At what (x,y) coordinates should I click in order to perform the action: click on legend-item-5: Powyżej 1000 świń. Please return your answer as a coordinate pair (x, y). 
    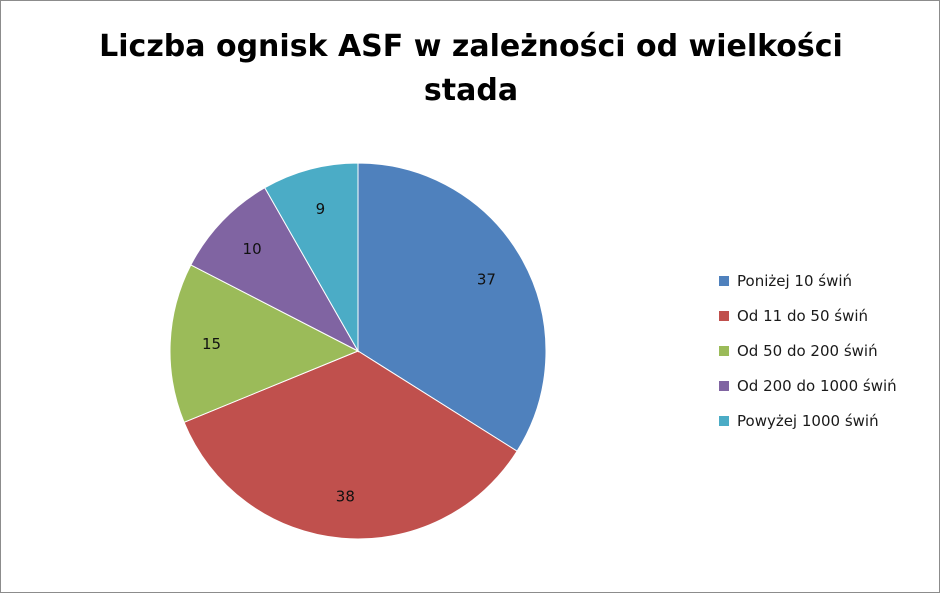
    Looking at the image, I should click on (808, 420).